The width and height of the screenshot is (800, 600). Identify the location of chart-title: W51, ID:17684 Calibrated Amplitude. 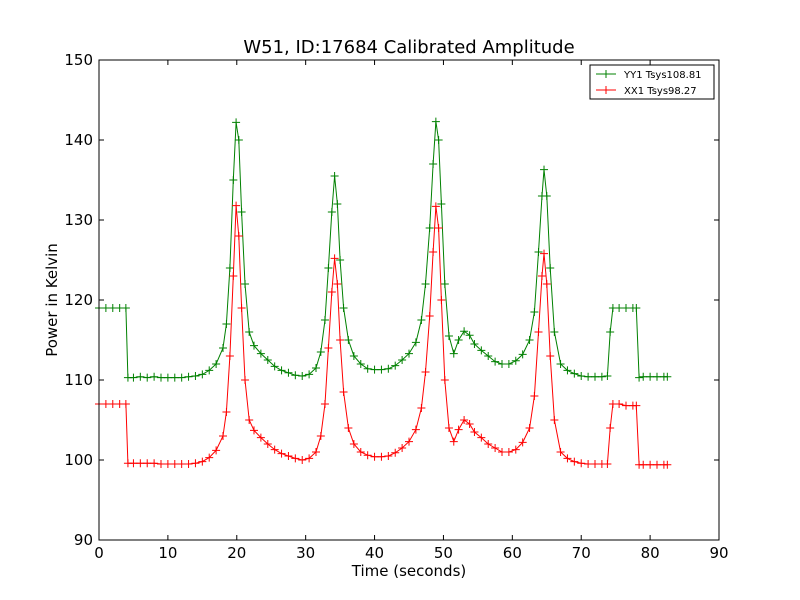
(408, 47).